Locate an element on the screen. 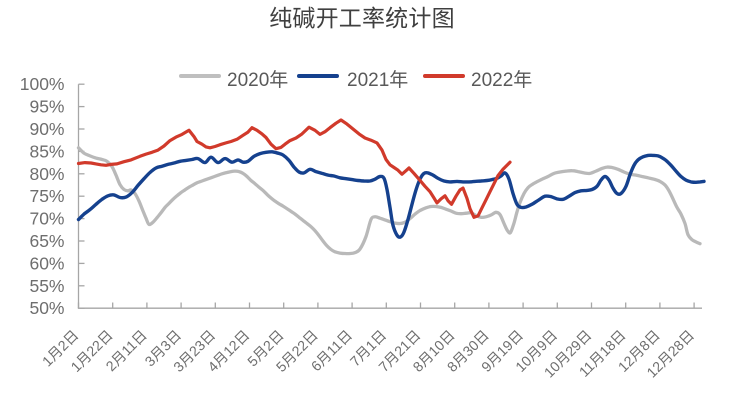 The width and height of the screenshot is (734, 402). svg-text: 70% is located at coordinates (46, 219).